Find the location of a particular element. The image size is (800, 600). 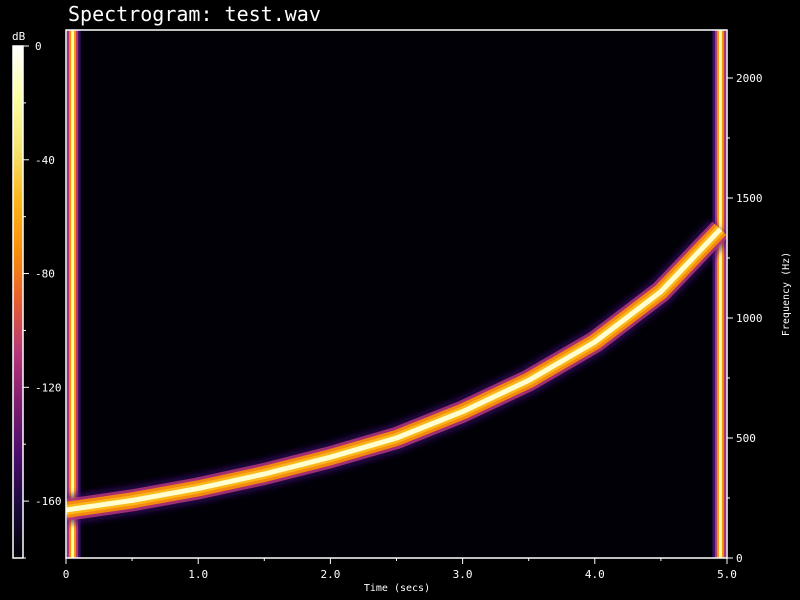

colorbar-tick-label: -80 is located at coordinates (45, 274).